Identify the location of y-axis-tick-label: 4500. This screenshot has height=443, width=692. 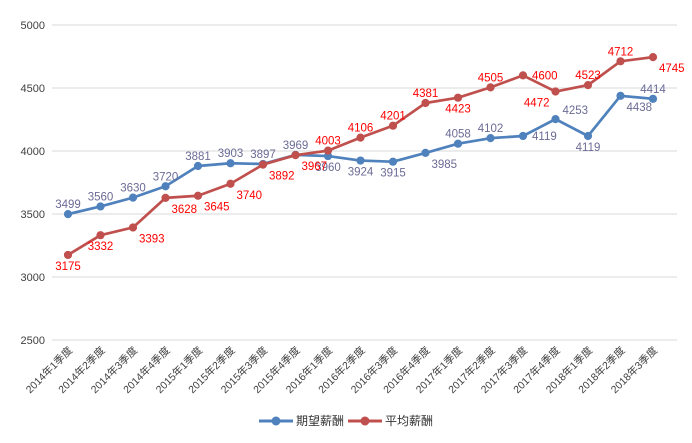
(33, 89).